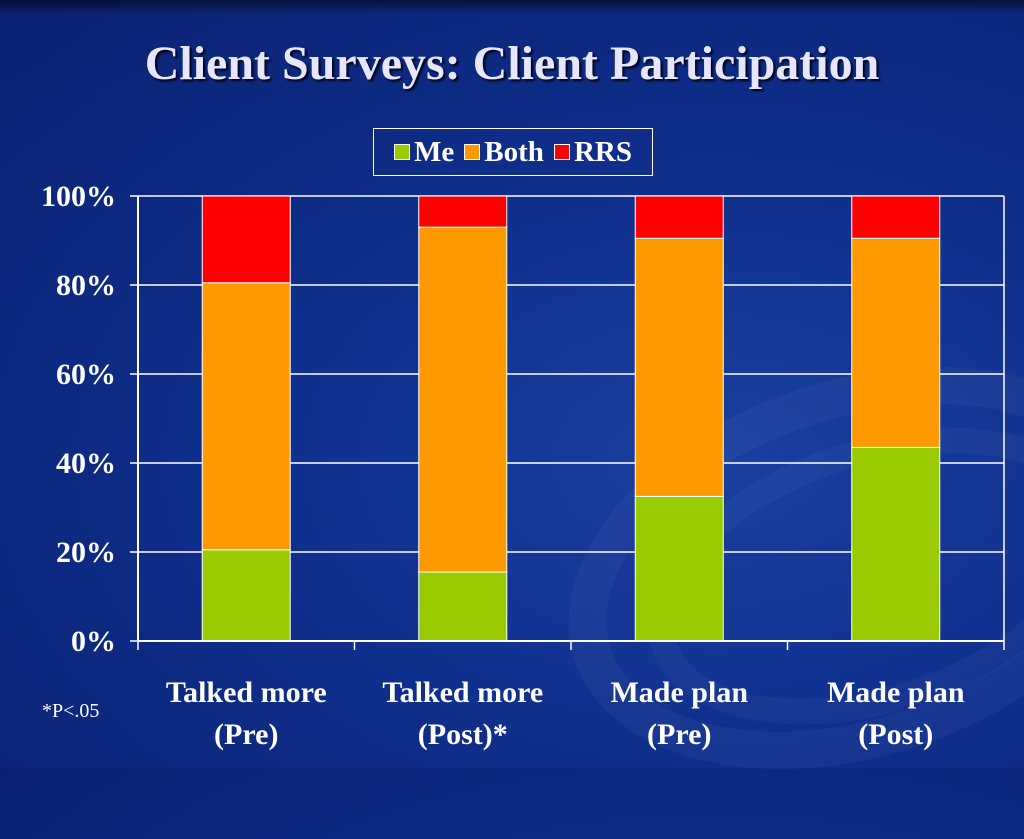 The image size is (1024, 839). Describe the element at coordinates (434, 151) in the screenshot. I see `legend-label-me: Me` at that location.